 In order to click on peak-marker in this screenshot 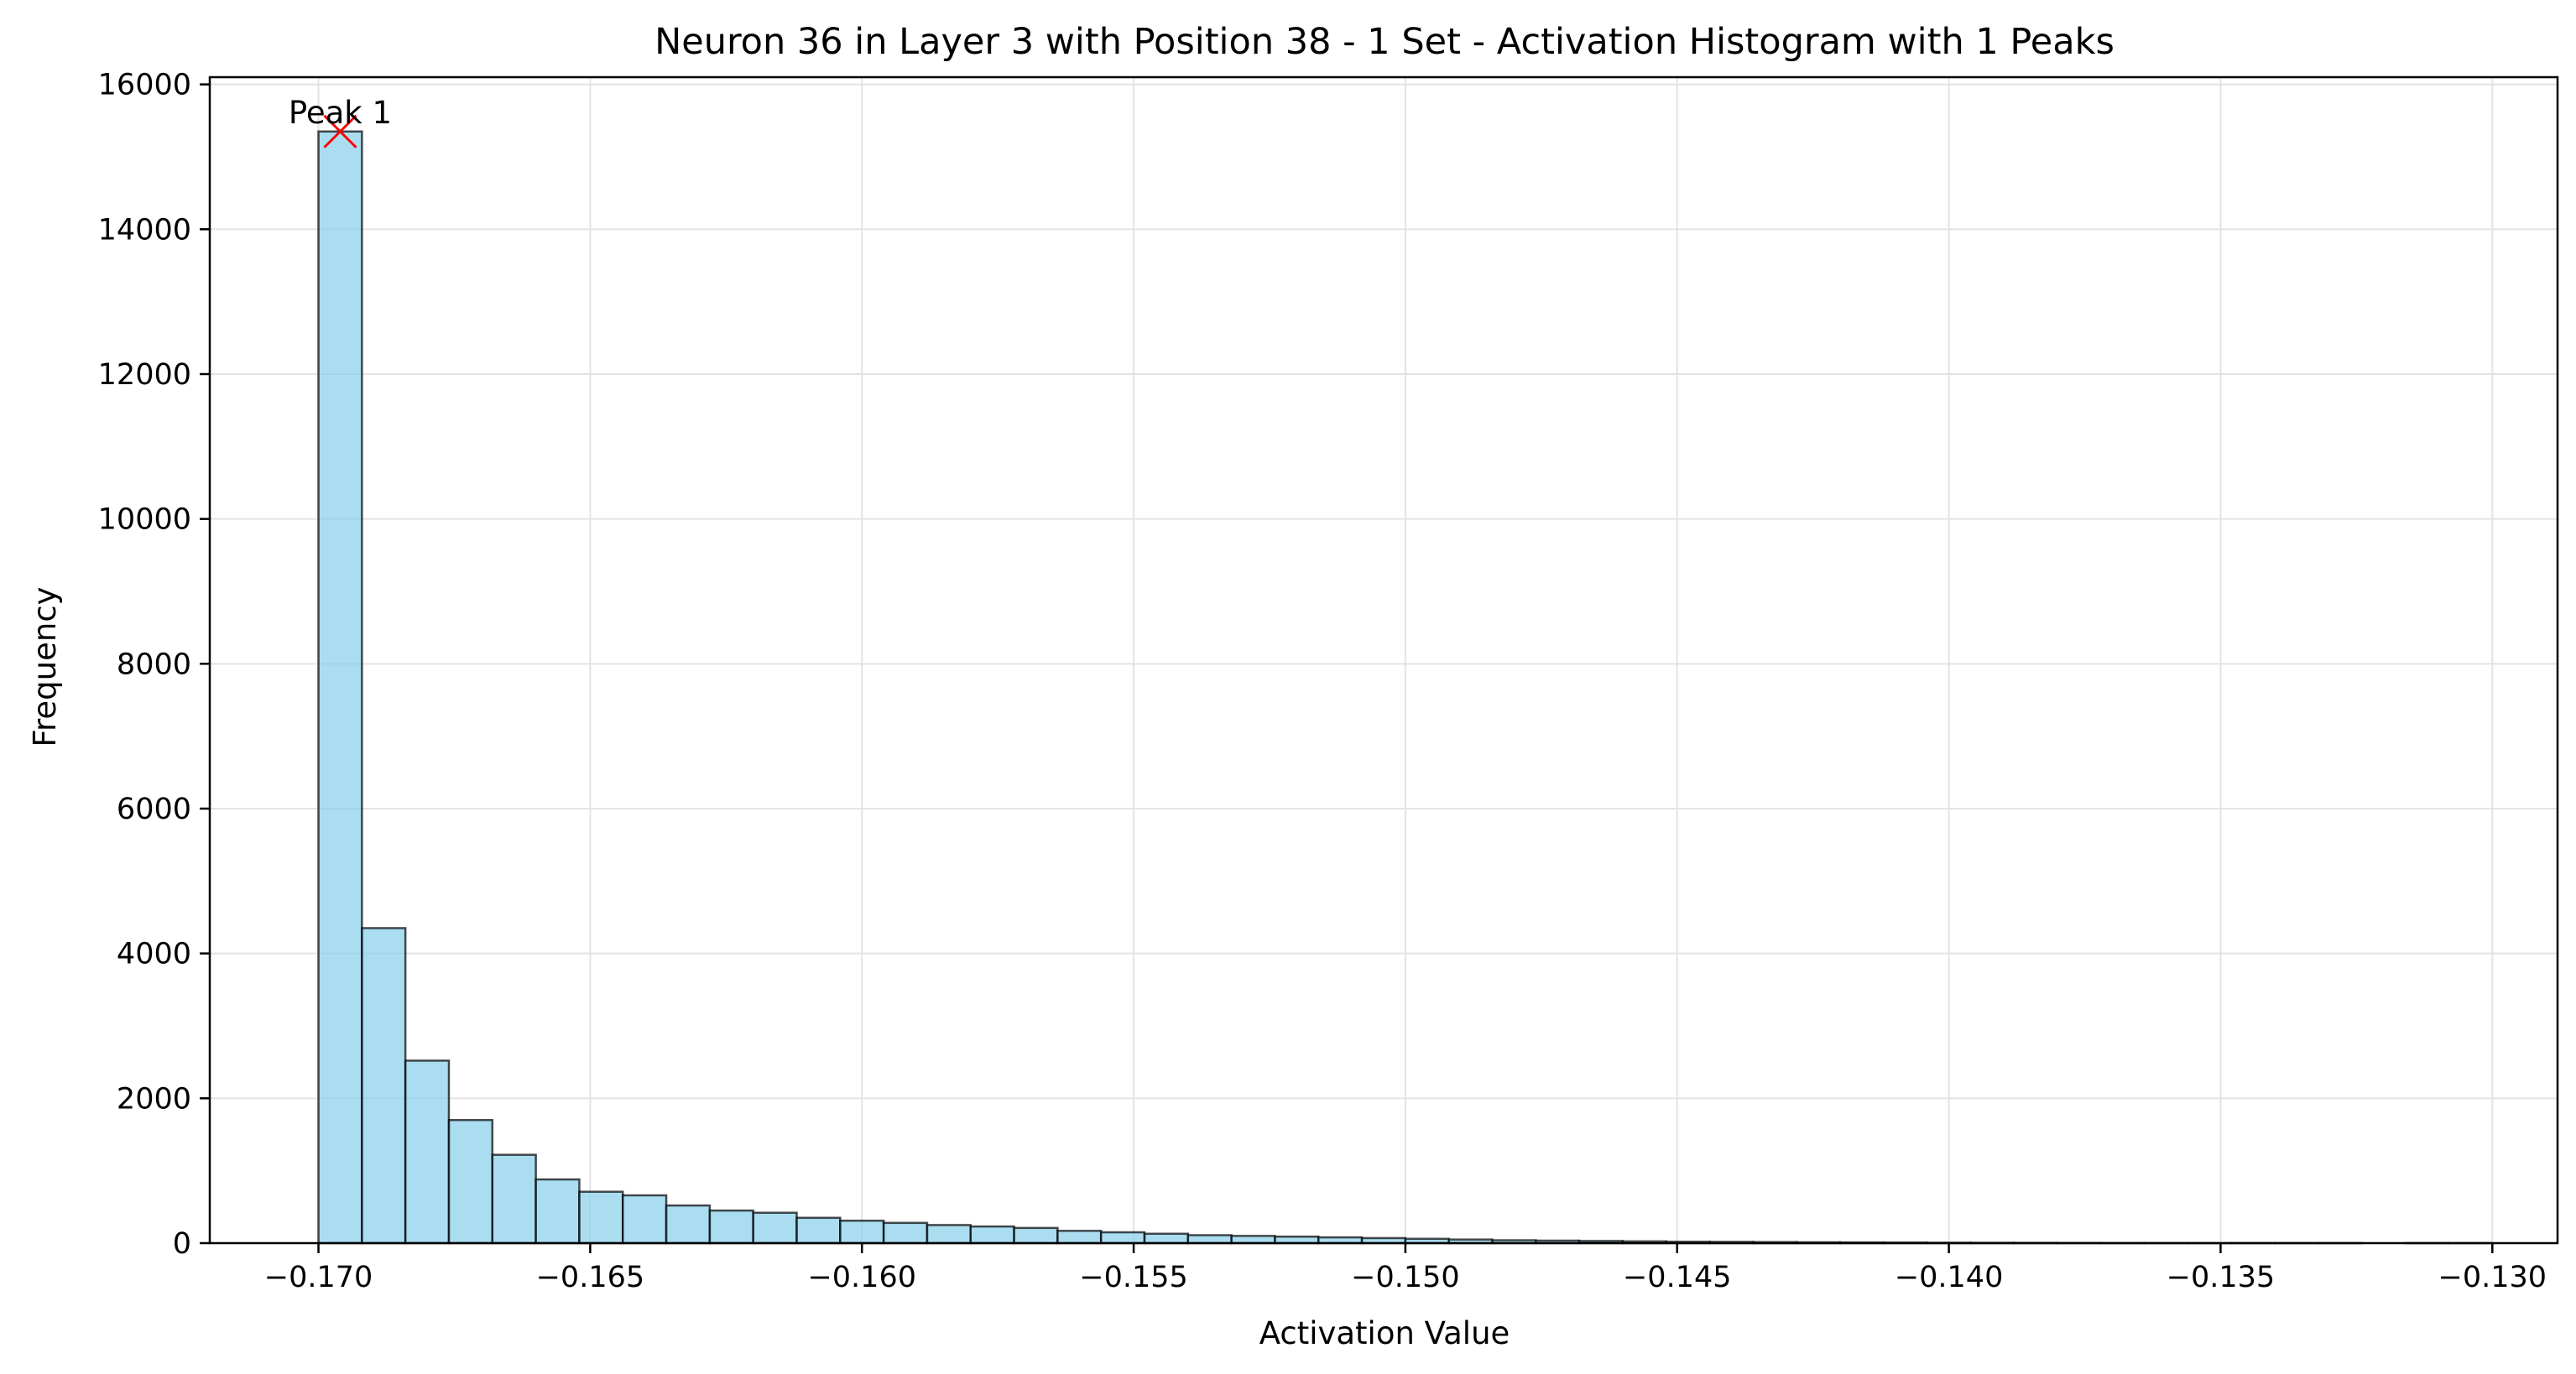, I will do `click(340, 131)`.